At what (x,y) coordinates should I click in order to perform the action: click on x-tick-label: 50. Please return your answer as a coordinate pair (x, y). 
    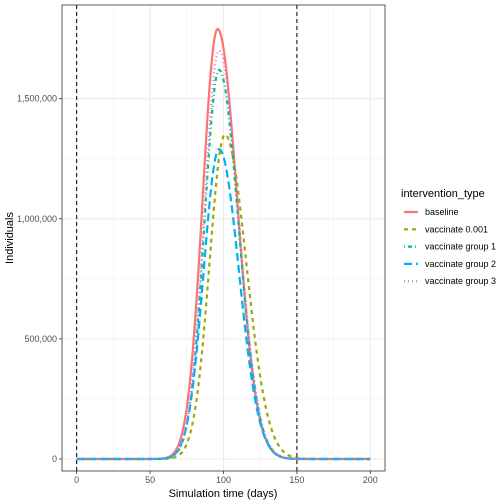
    Looking at the image, I should click on (150, 480).